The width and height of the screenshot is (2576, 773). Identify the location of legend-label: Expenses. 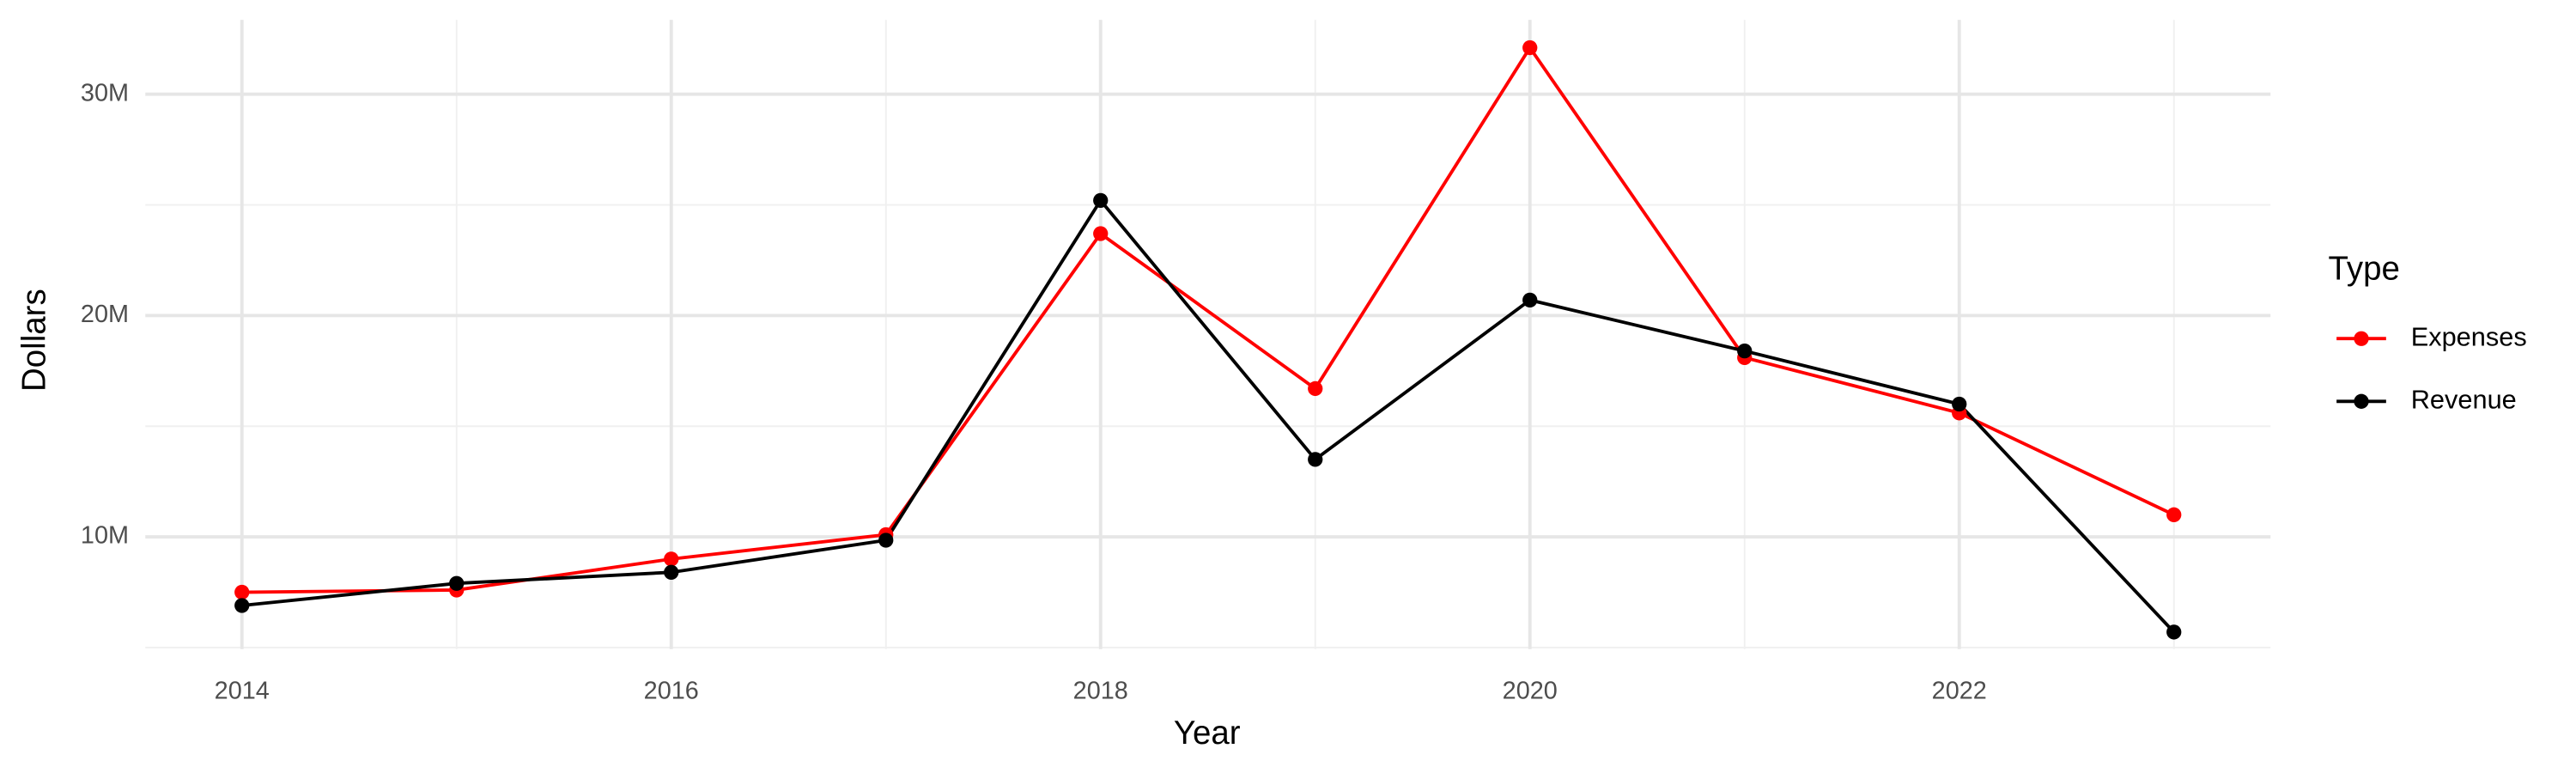
(2469, 336).